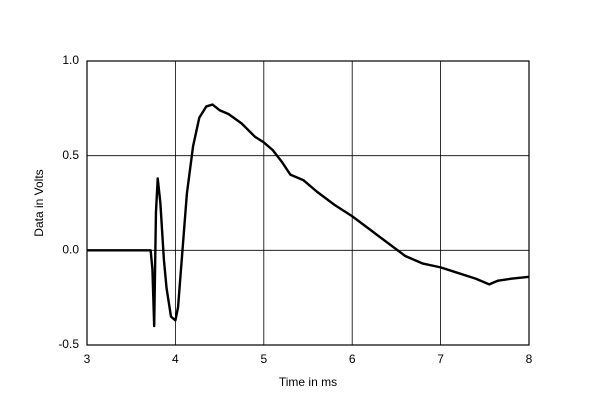 The height and width of the screenshot is (412, 600). Describe the element at coordinates (308, 382) in the screenshot. I see `x-axis-title: Time in ms` at that location.